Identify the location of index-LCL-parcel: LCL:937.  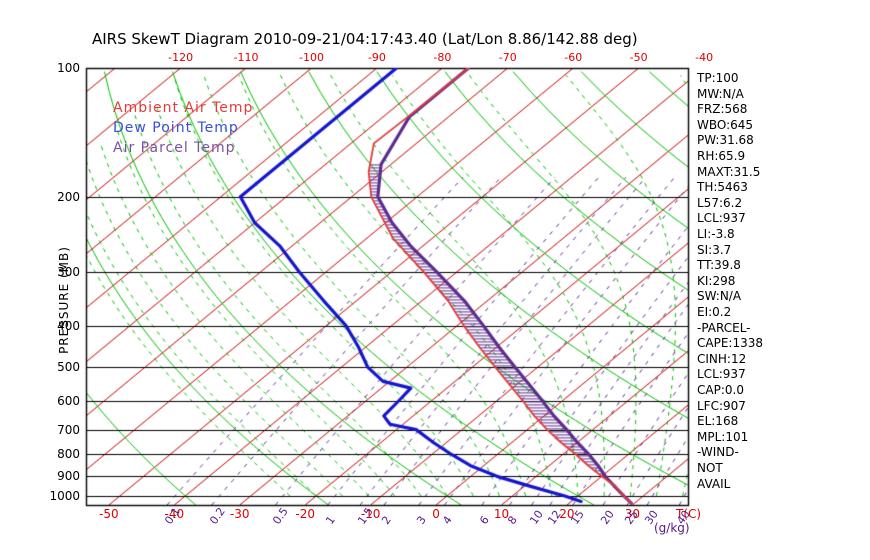
(721, 374).